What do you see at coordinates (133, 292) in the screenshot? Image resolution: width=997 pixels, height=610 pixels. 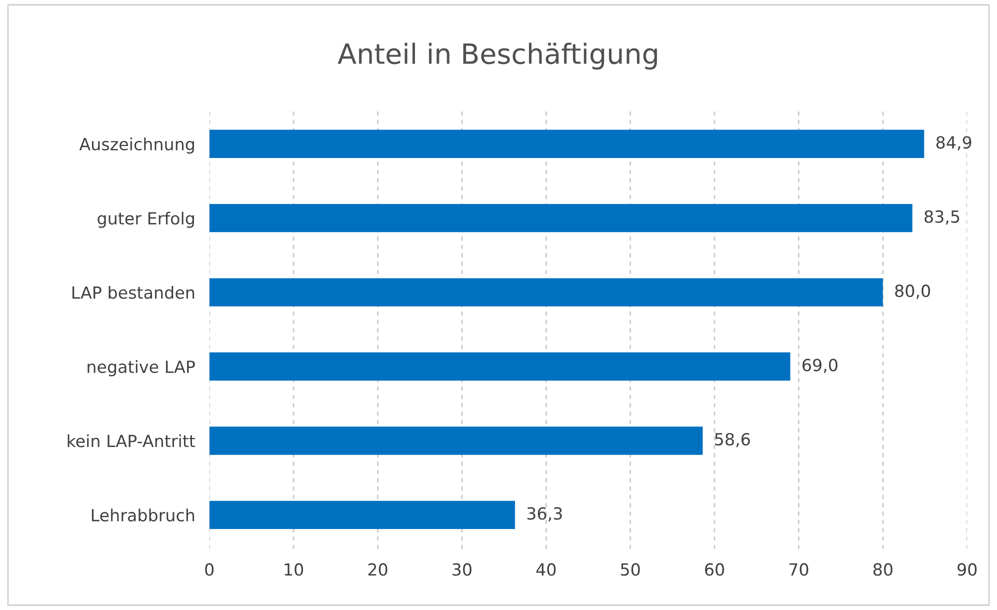 I see `y-tick-label: LAP bestanden` at bounding box center [133, 292].